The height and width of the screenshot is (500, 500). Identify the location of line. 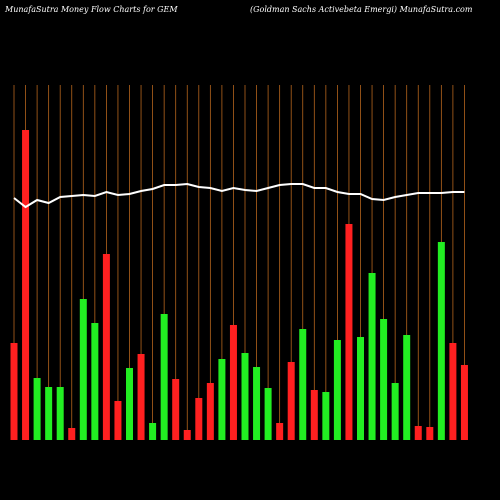
(239, 195).